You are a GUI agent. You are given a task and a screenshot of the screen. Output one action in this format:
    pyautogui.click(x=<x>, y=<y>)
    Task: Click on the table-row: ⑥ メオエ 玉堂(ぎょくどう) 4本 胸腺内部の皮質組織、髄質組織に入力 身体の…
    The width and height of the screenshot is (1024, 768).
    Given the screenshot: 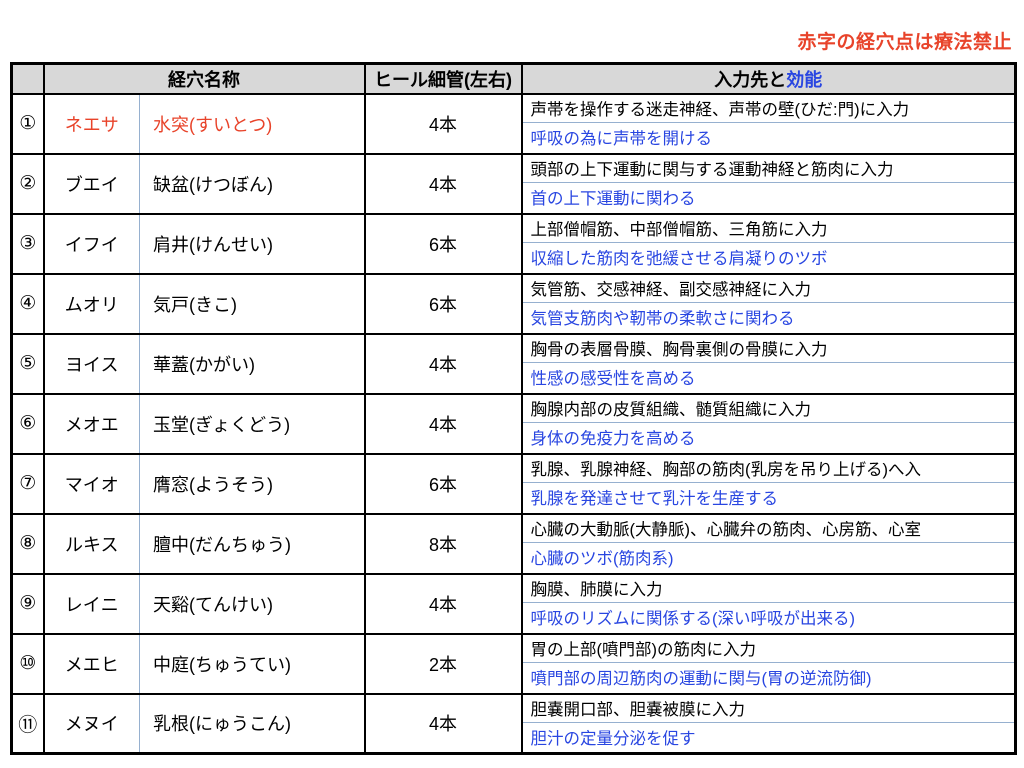 What is the action you would take?
    pyautogui.click(x=513, y=423)
    